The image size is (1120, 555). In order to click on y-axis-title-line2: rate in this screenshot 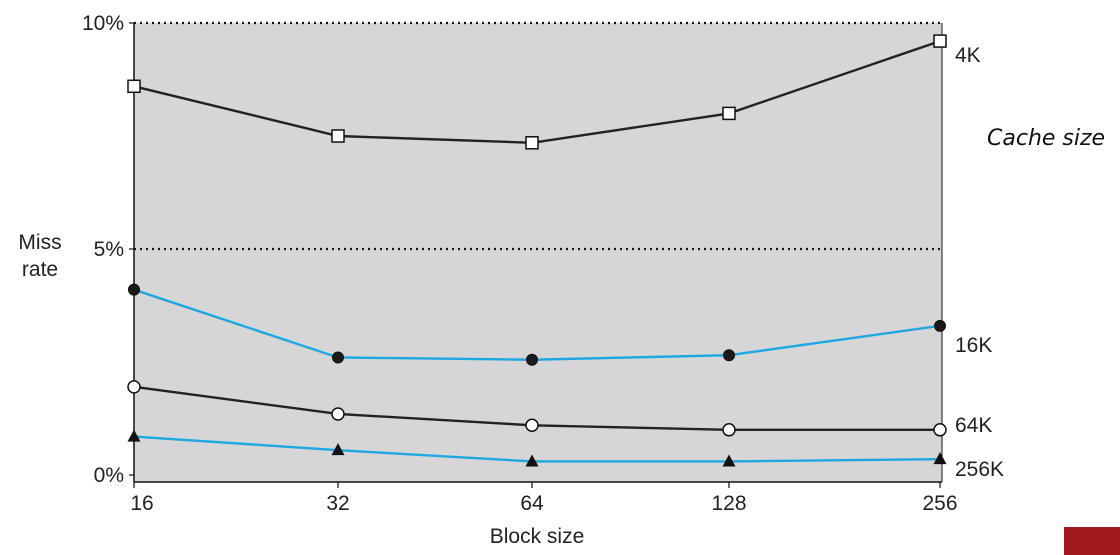, I will do `click(40, 269)`.